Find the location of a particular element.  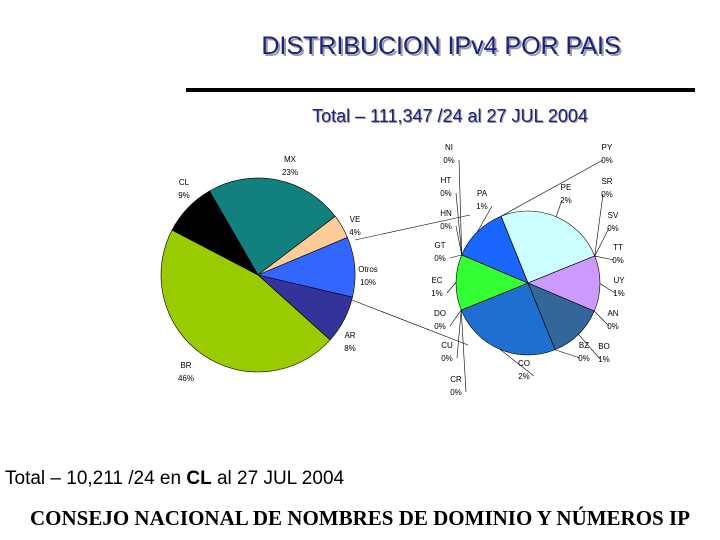

slice-label: CO is located at coordinates (524, 363).